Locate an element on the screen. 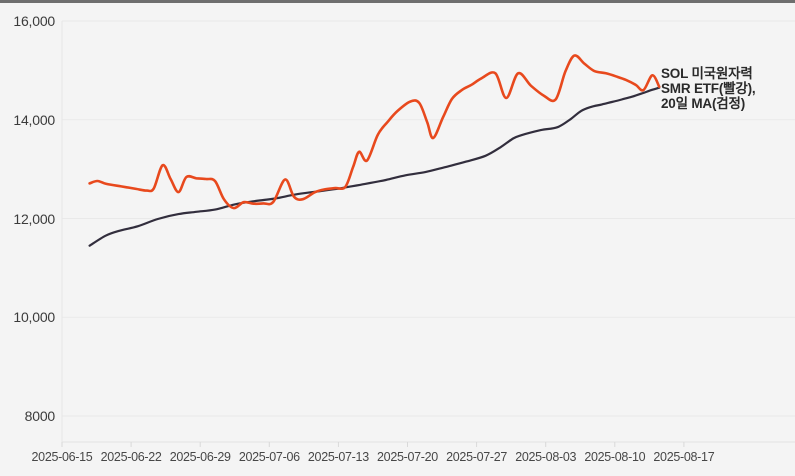 Image resolution: width=795 pixels, height=476 pixels. chart-legend: SOL 미국원자력 SMR ETF(빨강), 20일 MA(검정) is located at coordinates (708, 88).